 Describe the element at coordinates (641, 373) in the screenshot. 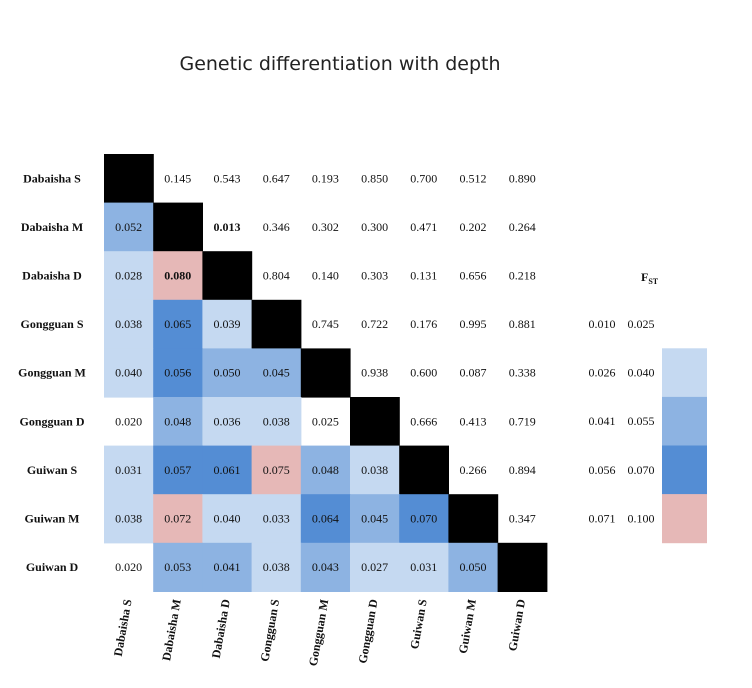

I see `legend-bin-high: 0.040` at that location.